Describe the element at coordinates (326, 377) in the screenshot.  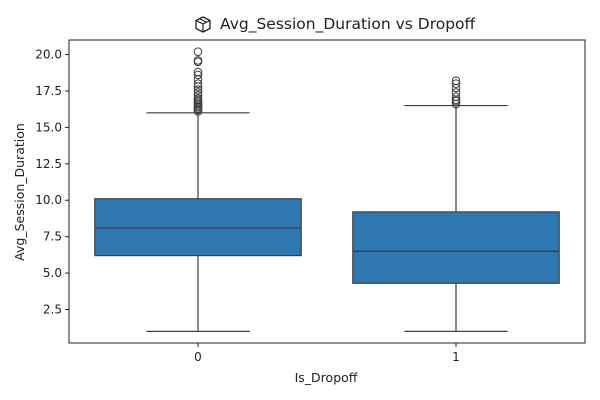
I see `x-axis-label: Is_Dropoff` at that location.